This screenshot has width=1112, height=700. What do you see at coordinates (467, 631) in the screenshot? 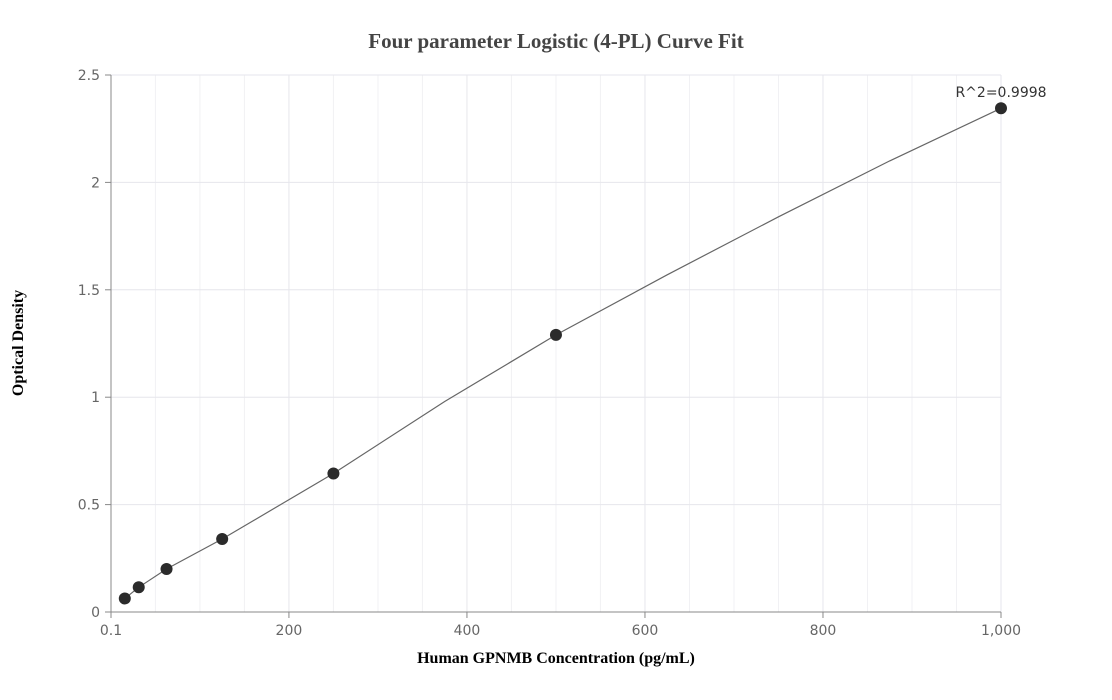
I see `x-tick-label: 400` at bounding box center [467, 631].